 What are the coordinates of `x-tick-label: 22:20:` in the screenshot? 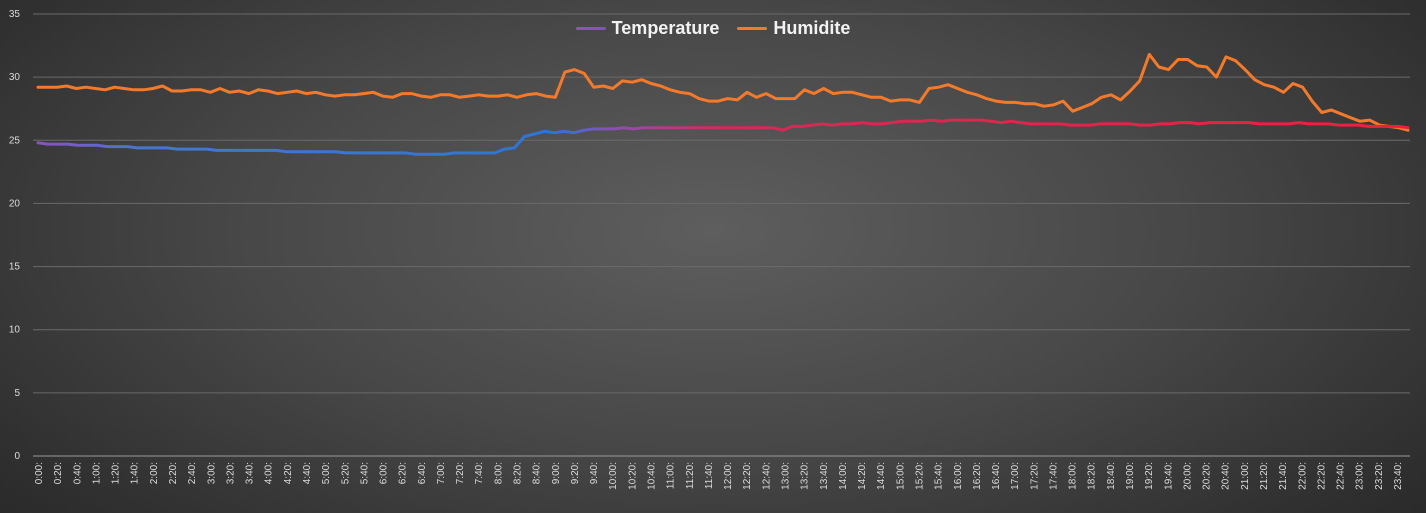 It's located at (1321, 476).